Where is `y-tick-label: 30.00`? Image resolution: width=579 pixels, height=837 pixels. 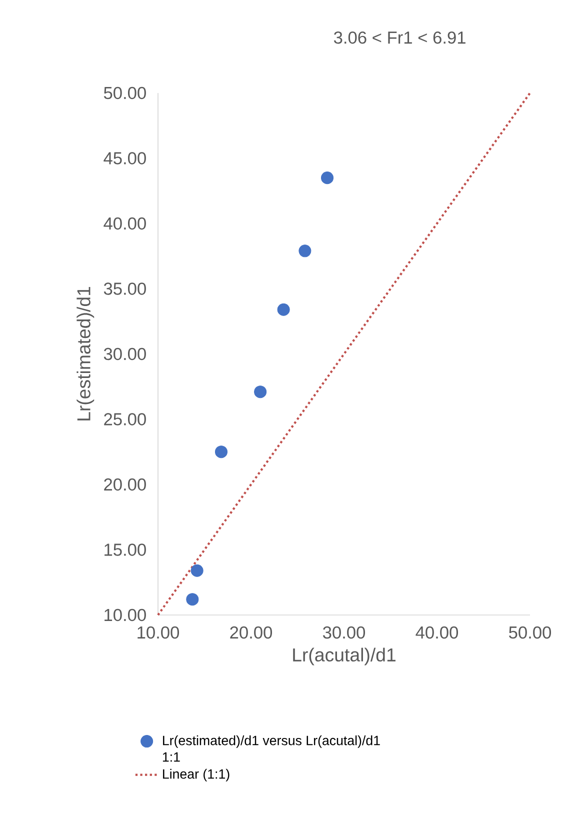
y-tick-label: 30.00 is located at coordinates (125, 354).